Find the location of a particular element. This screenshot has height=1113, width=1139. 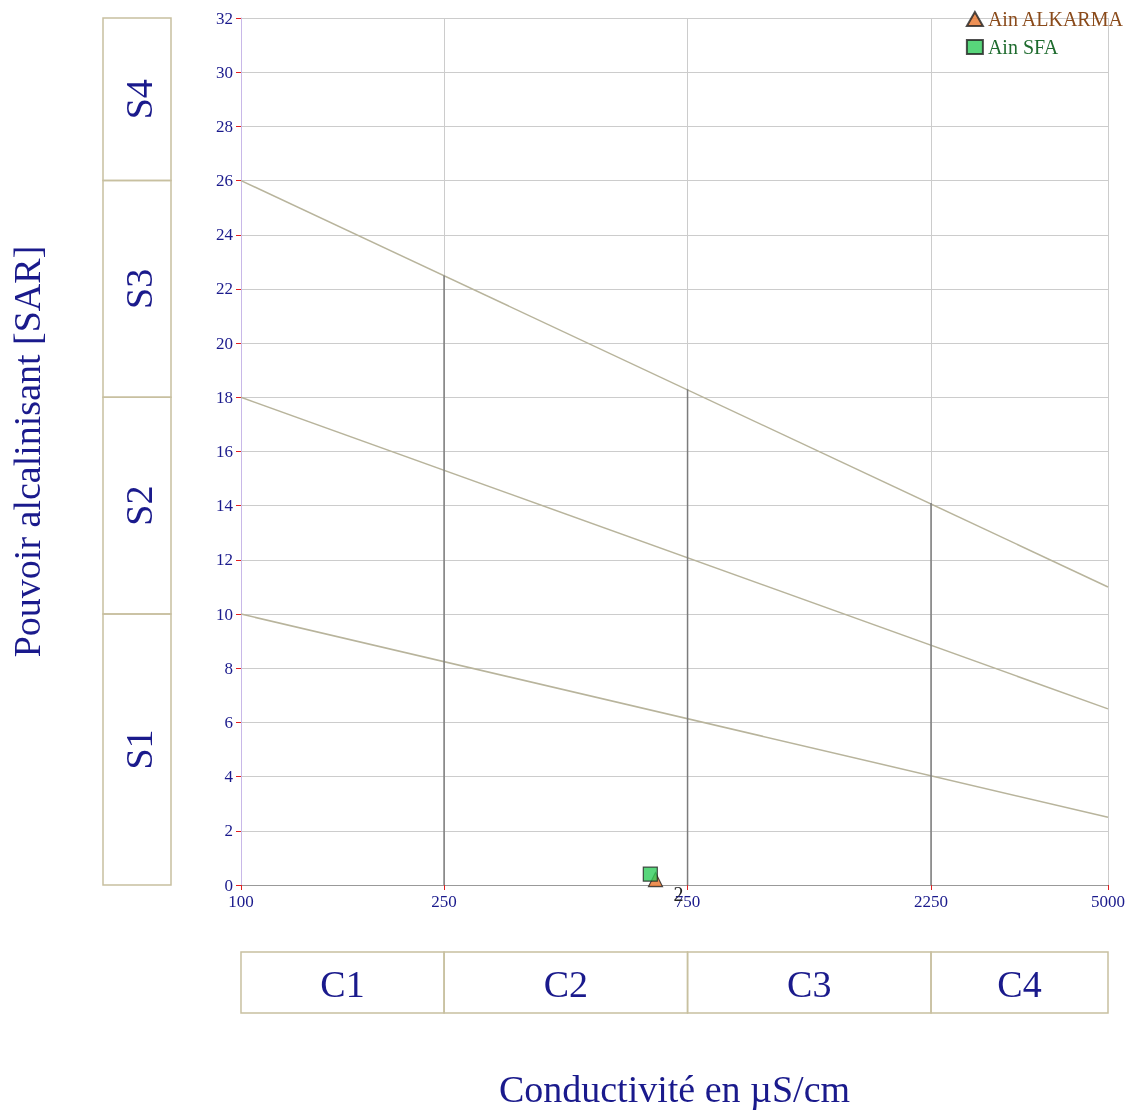

y-tick-label: 6 is located at coordinates (228, 722).